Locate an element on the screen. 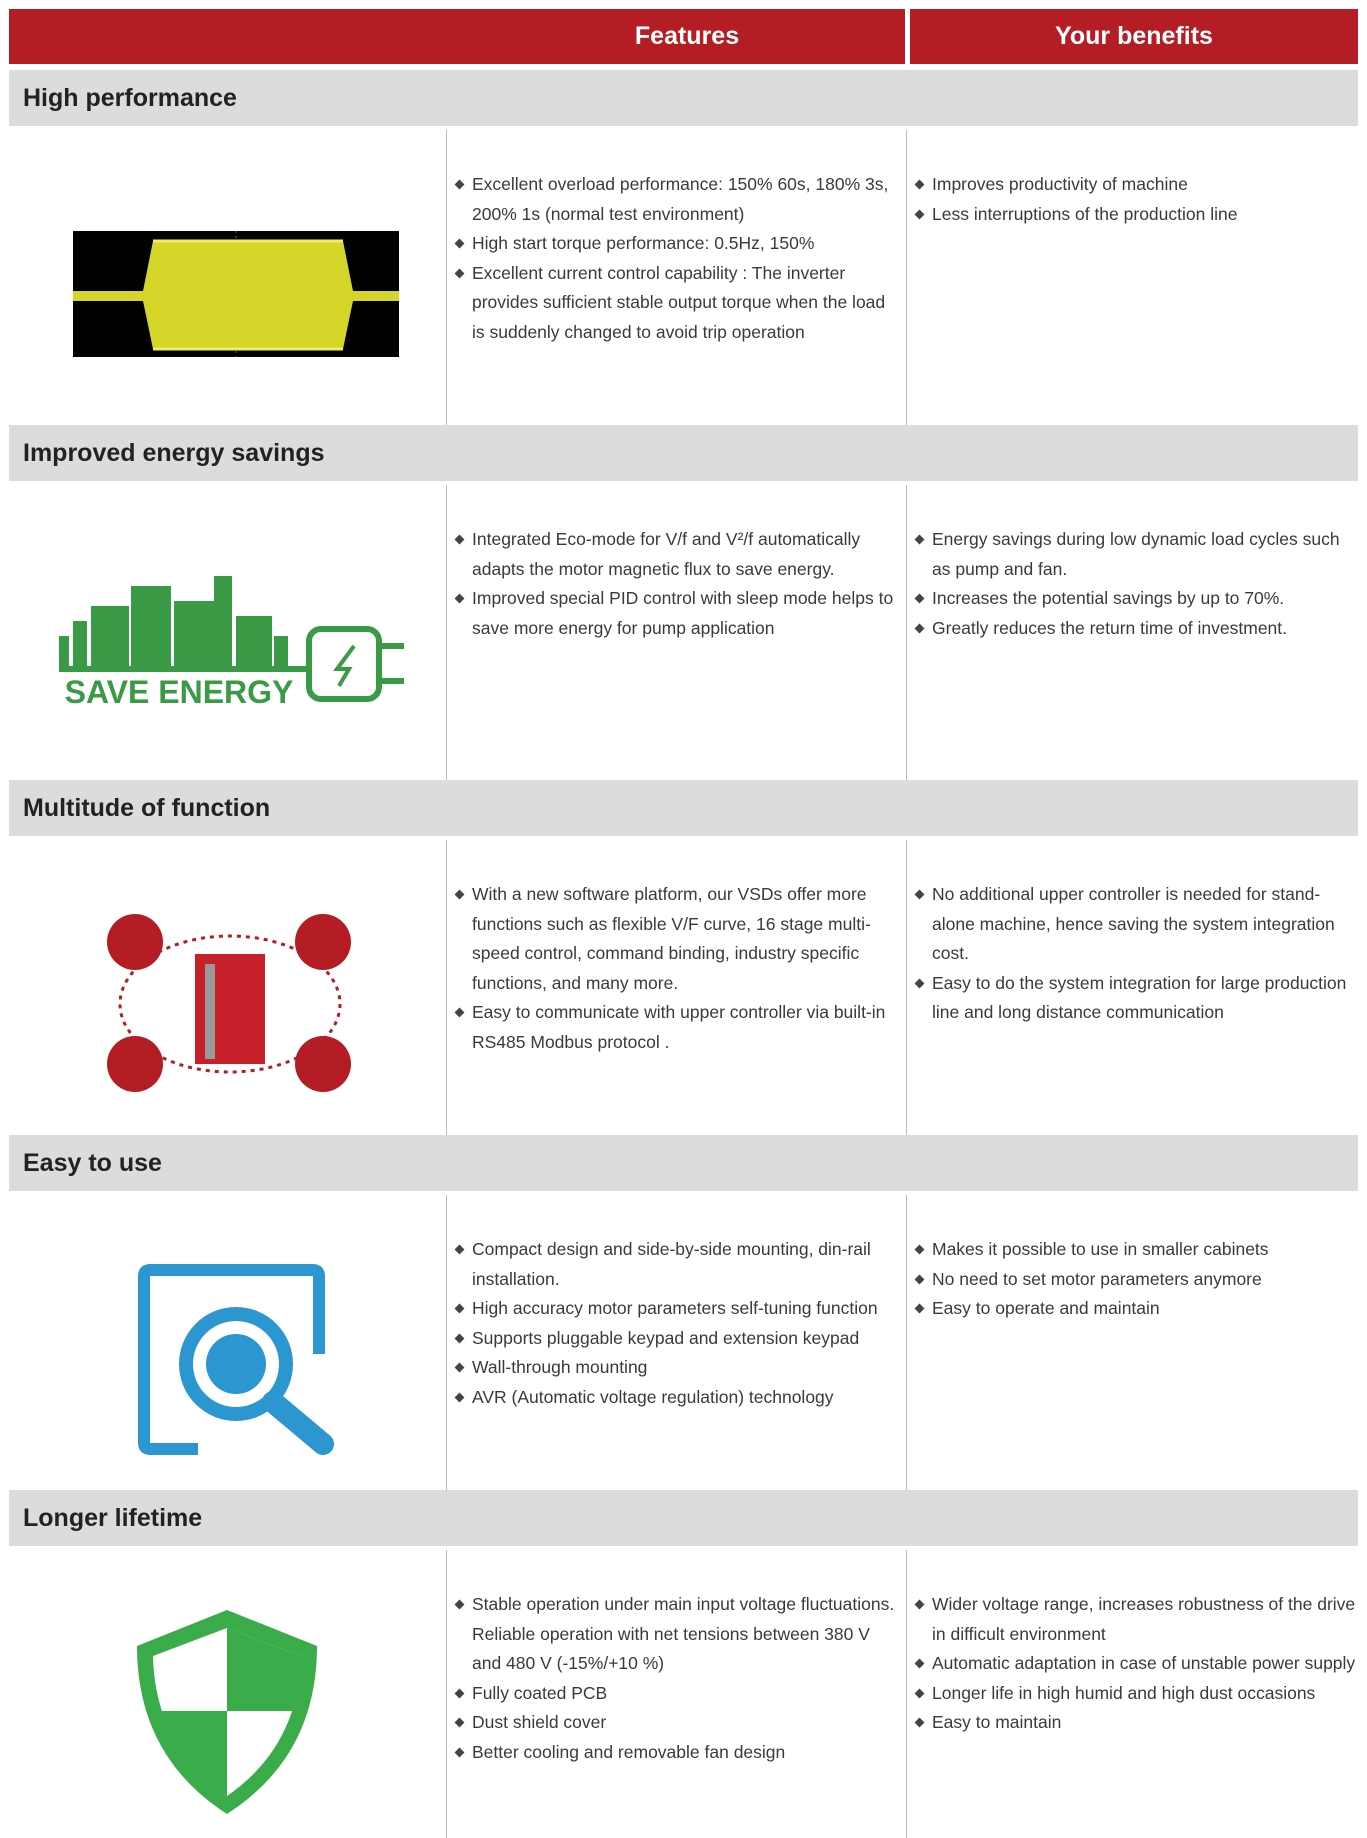  section-title: Easy to use is located at coordinates (683, 1163).